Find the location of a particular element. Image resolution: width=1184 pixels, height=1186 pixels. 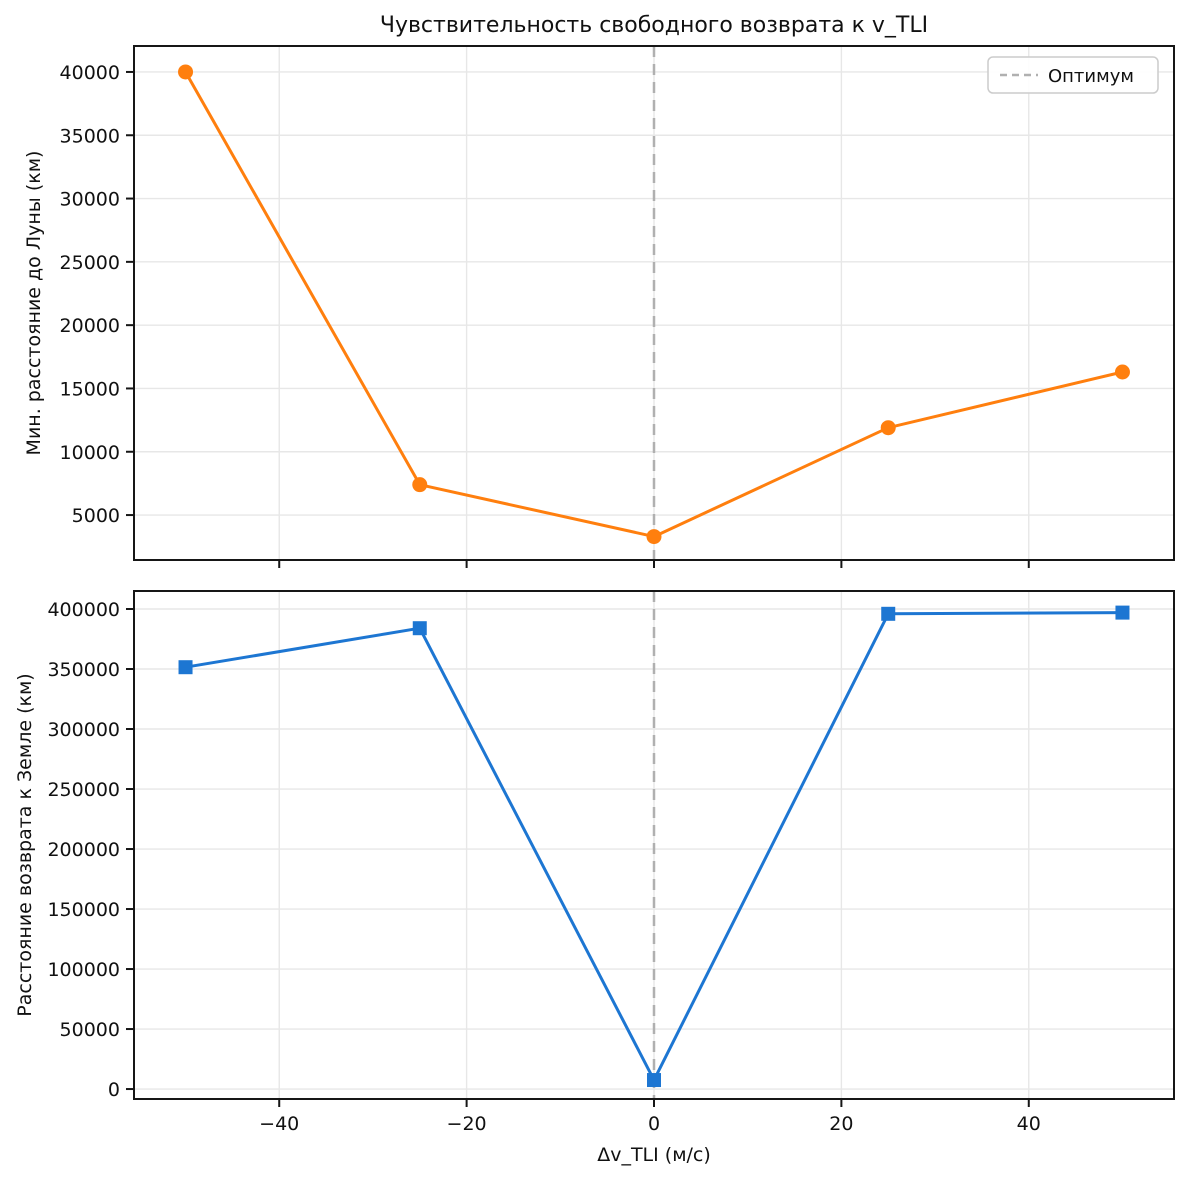

x-tick-label: 20 is located at coordinates (841, 1124).